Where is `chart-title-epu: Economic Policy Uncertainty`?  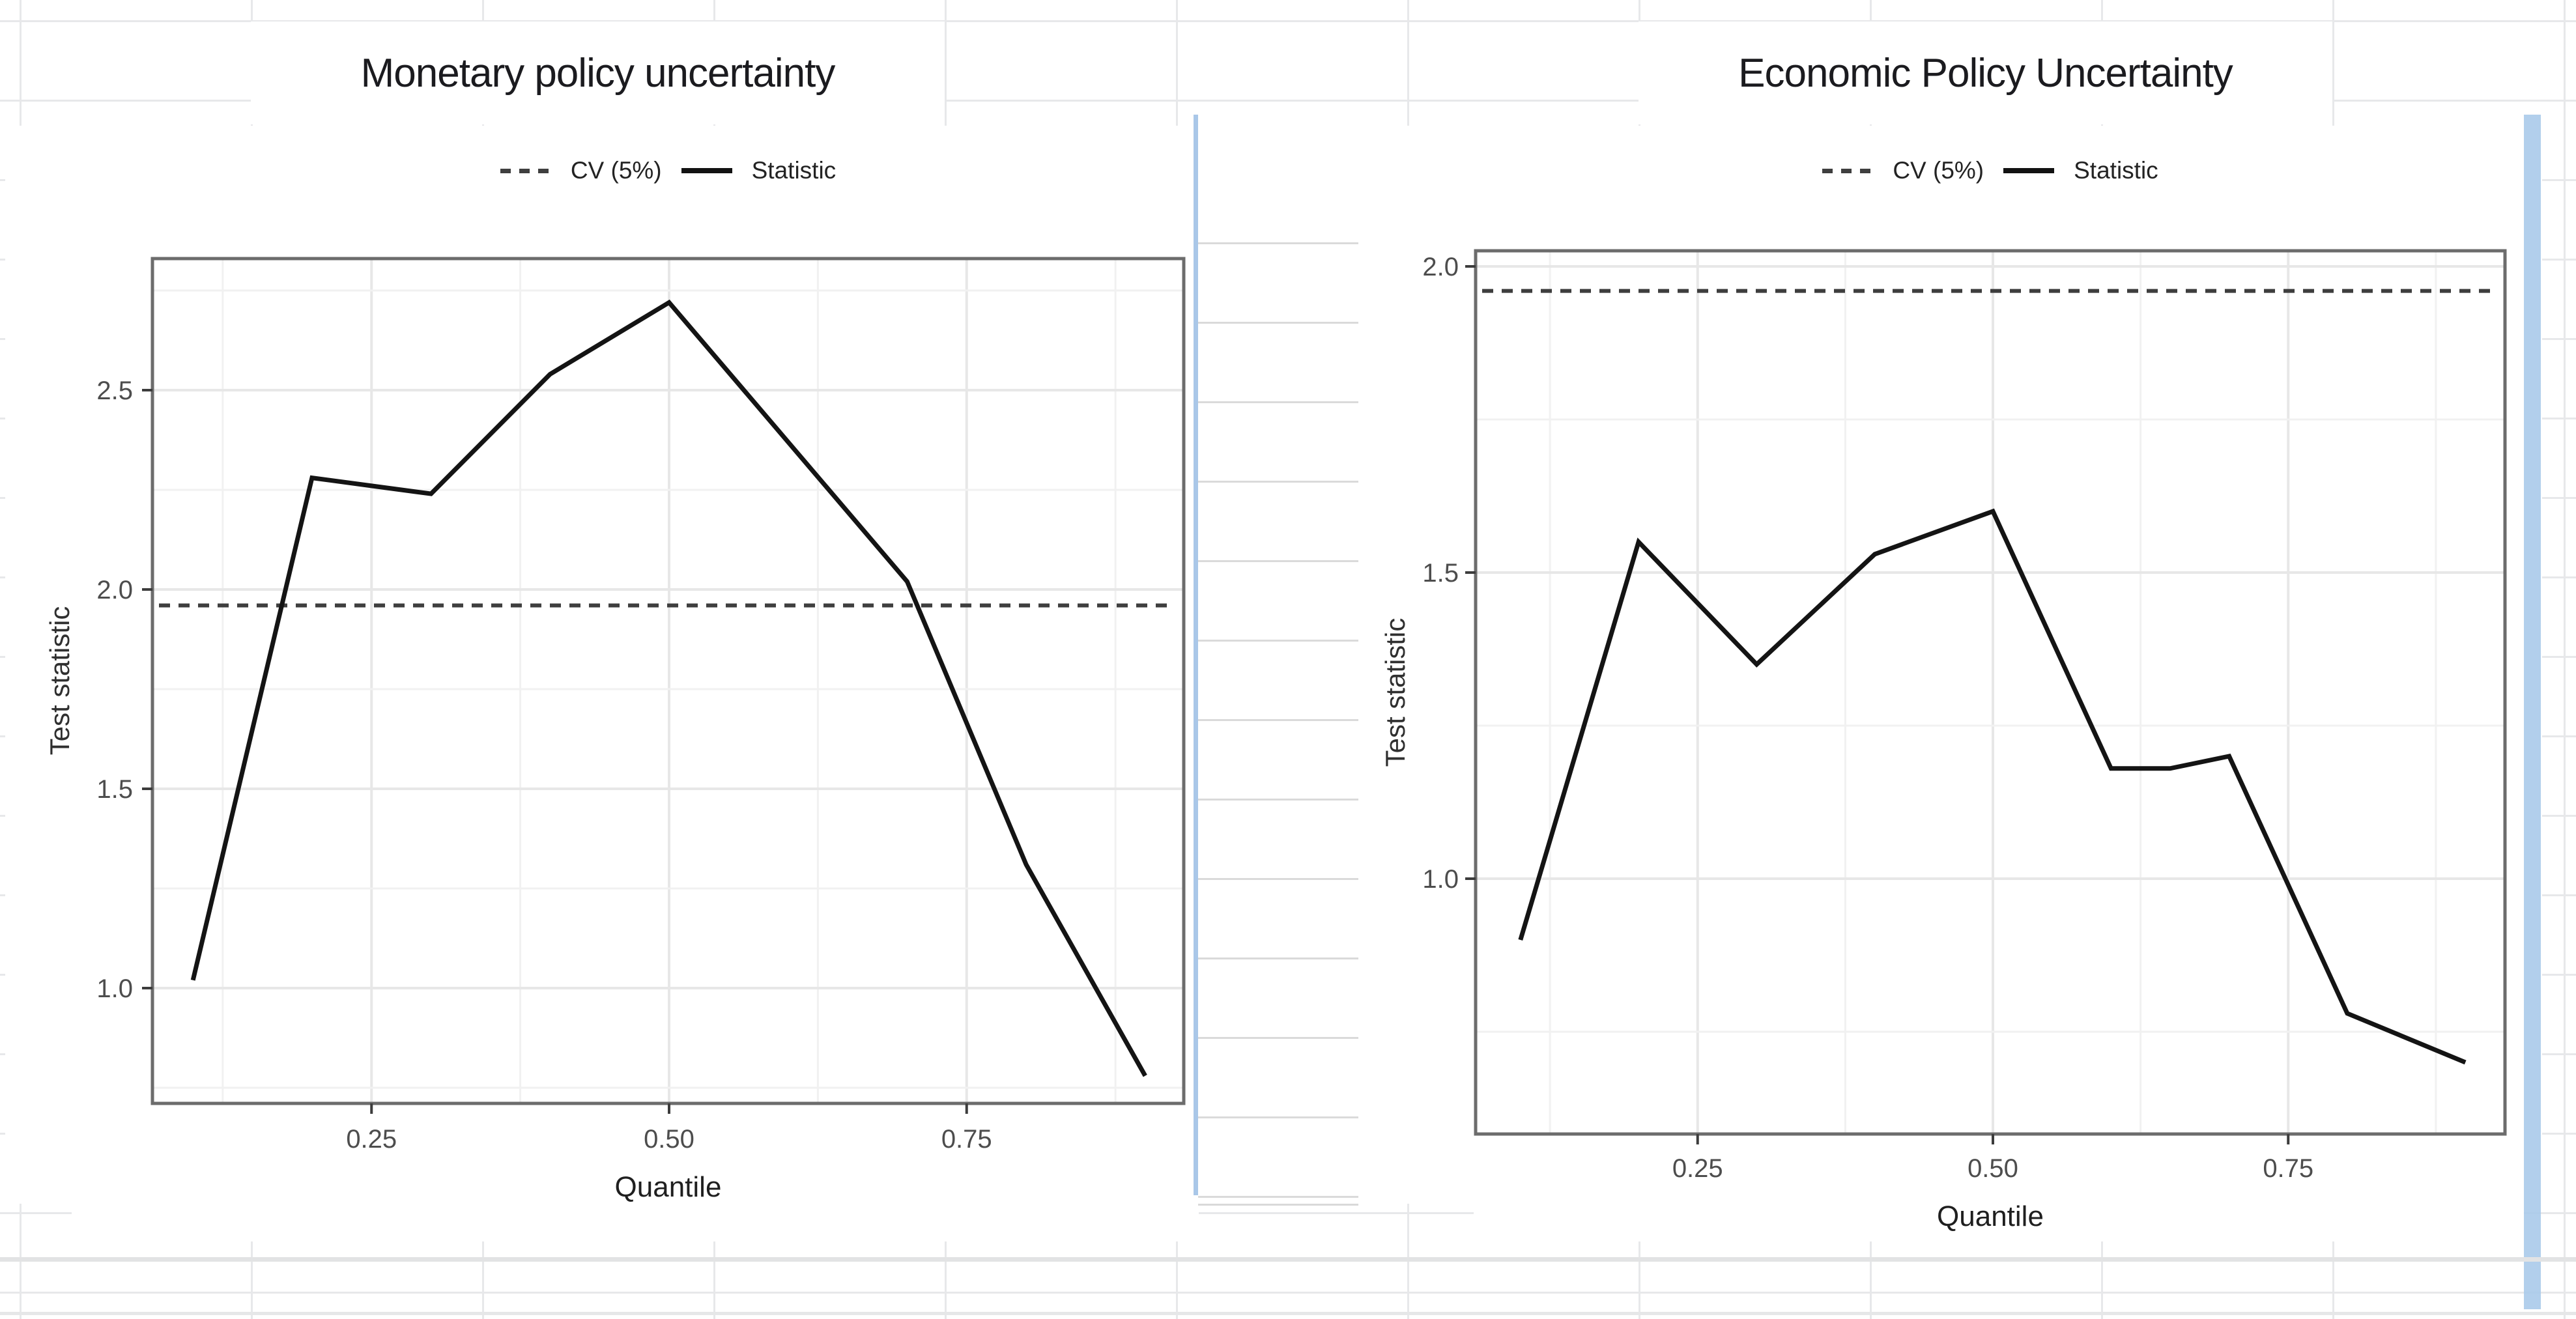 chart-title-epu: Economic Policy Uncertainty is located at coordinates (1985, 73).